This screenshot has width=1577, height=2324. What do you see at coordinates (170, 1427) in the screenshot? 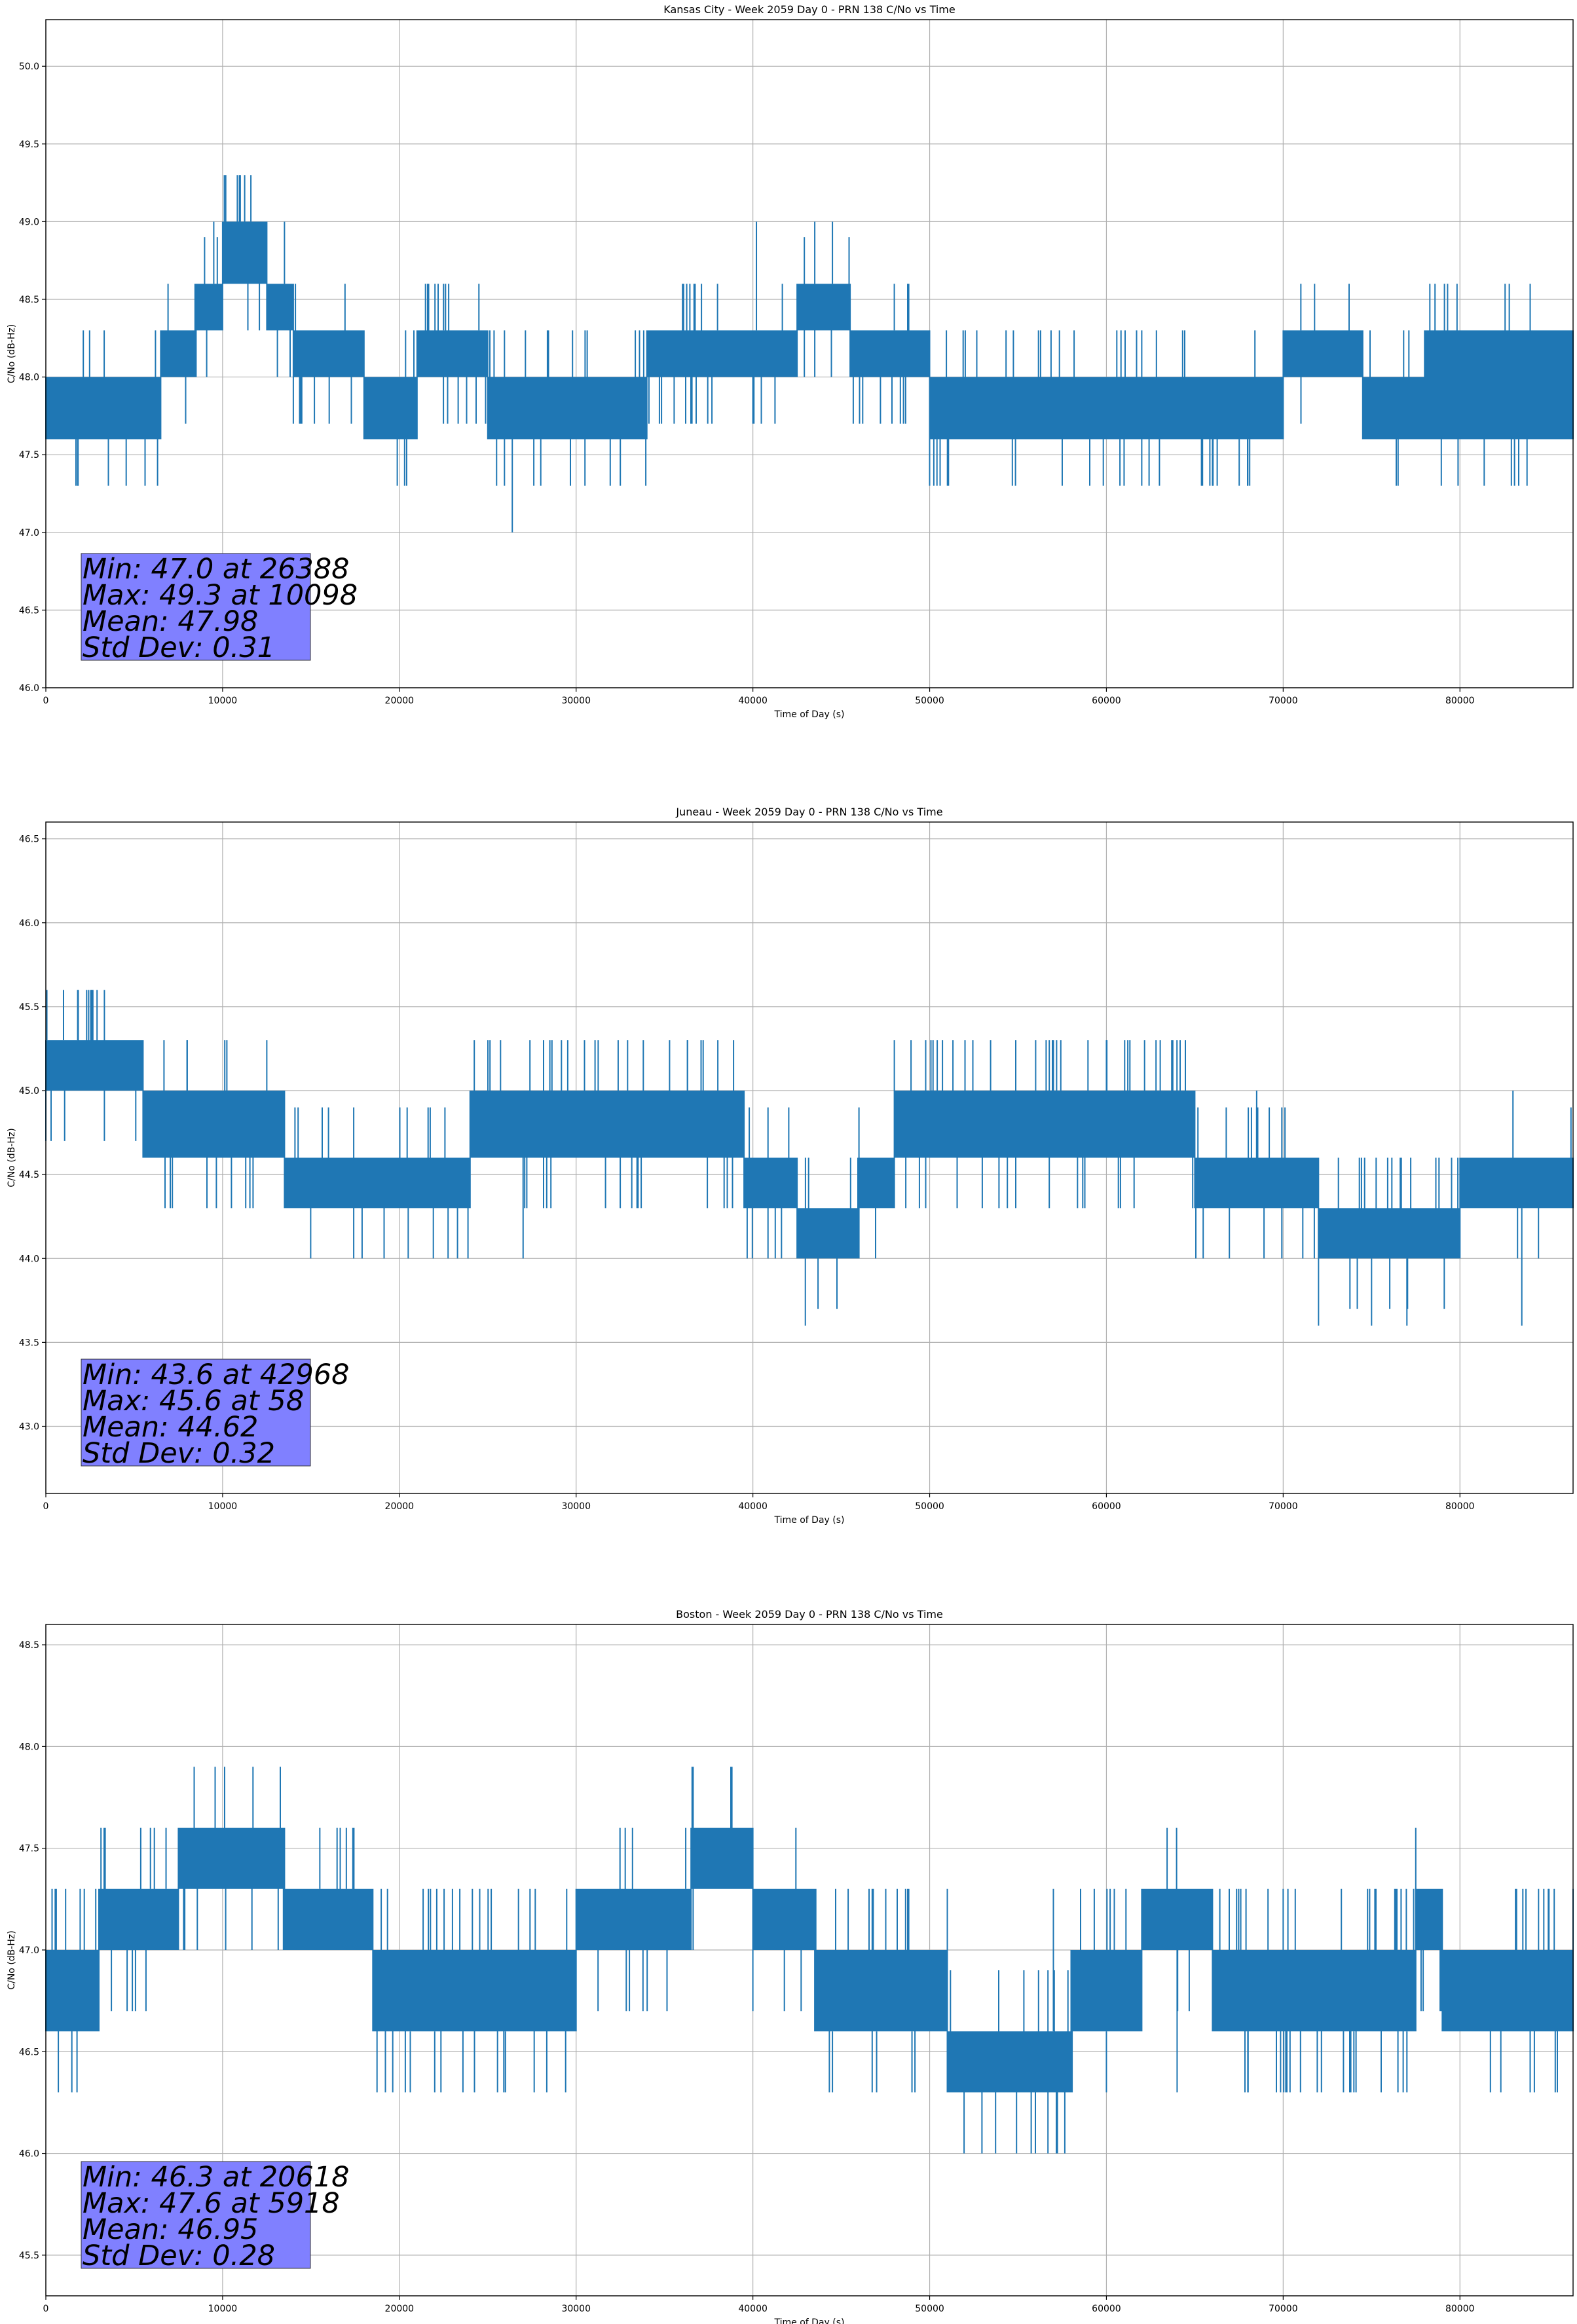
I see `stats-line: Mean: 44.62` at bounding box center [170, 1427].